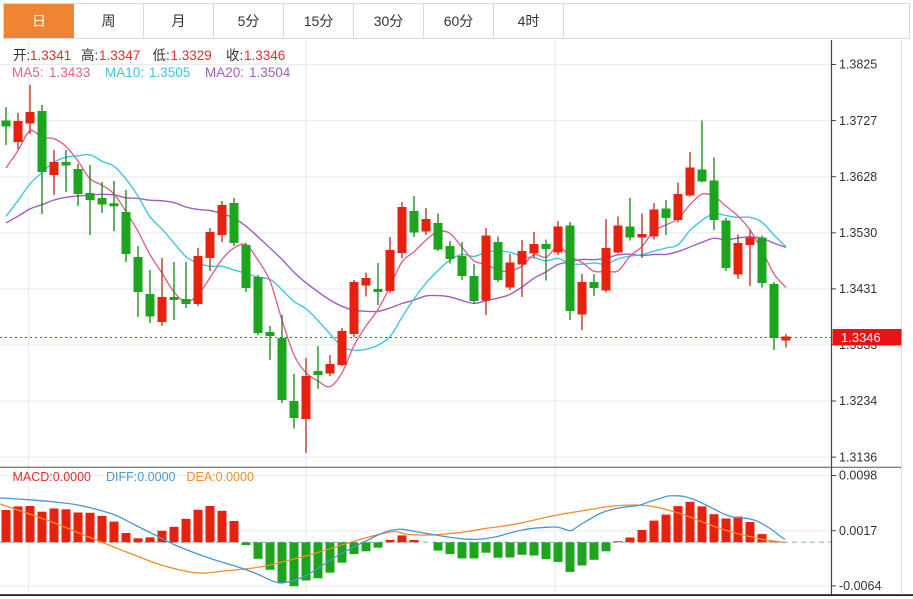  What do you see at coordinates (858, 476) in the screenshot?
I see `svg-text: 0.0098` at bounding box center [858, 476].